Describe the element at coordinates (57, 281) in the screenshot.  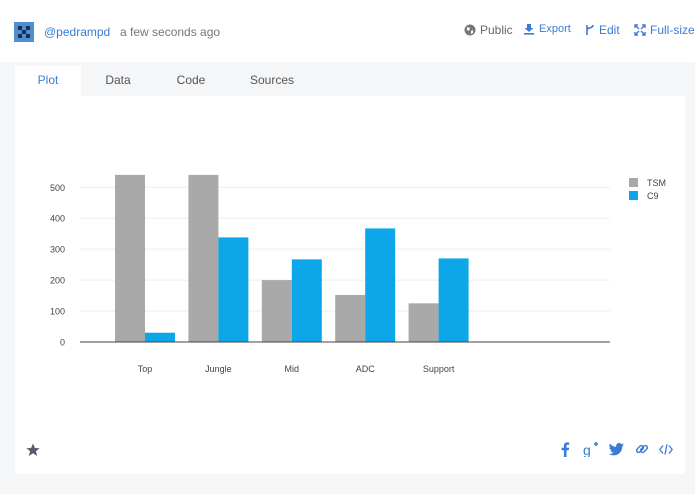
I see `y-tick-label: 200` at that location.